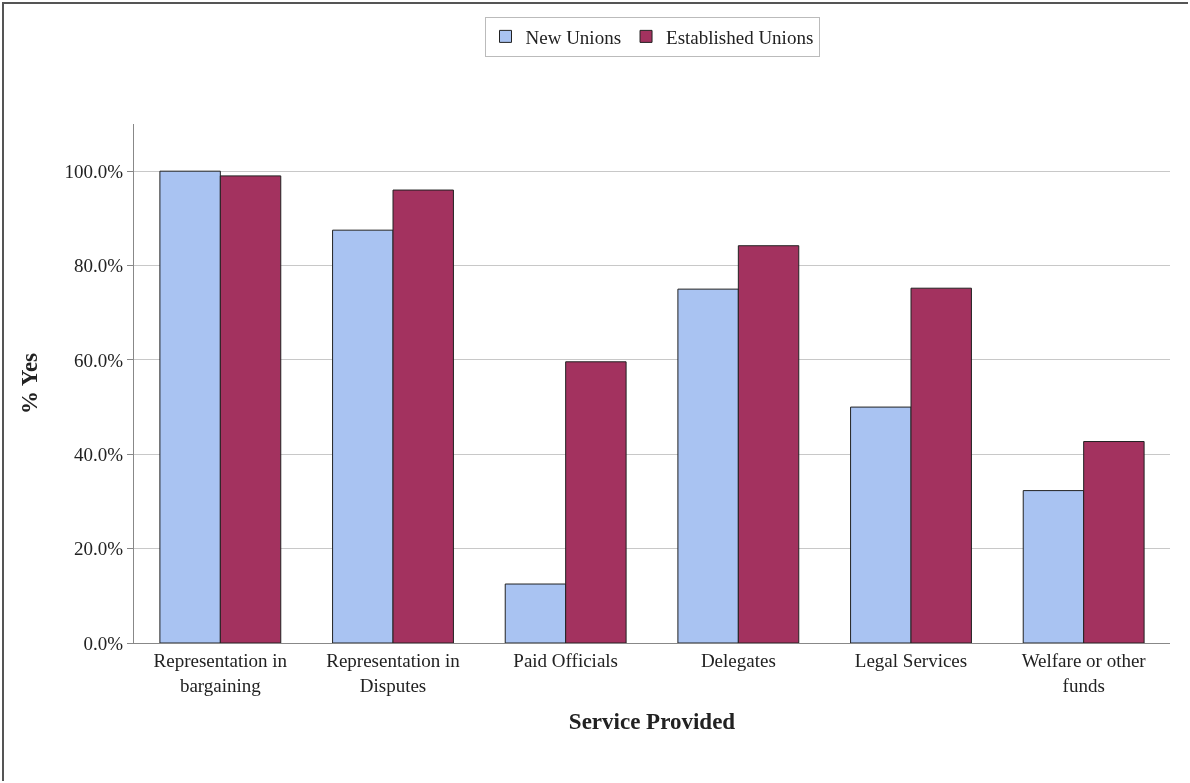  I want to click on x-axis-title: Service Provided, so click(652, 722).